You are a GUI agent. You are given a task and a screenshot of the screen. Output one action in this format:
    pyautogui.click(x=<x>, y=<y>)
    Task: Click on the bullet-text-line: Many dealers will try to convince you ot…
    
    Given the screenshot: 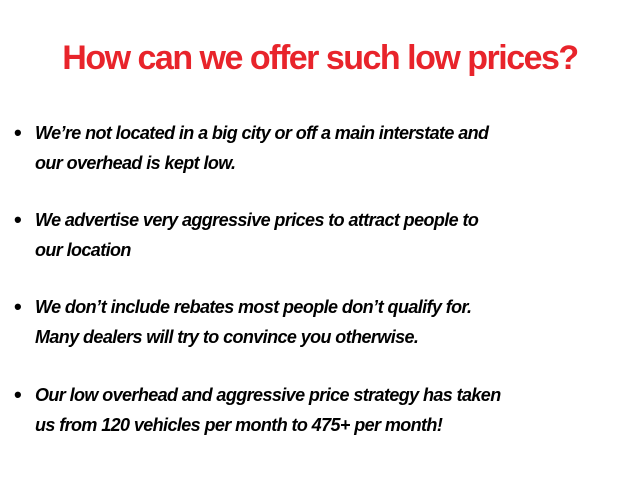 What is the action you would take?
    pyautogui.click(x=227, y=337)
    